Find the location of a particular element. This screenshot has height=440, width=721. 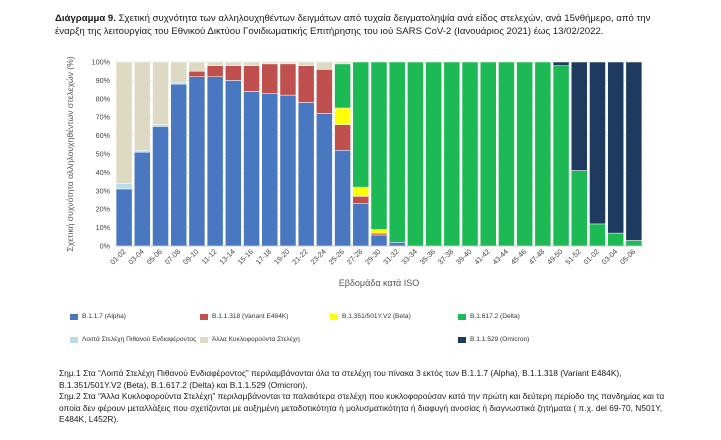

figure-label: Διάγραμμα 9. is located at coordinates (85, 18).